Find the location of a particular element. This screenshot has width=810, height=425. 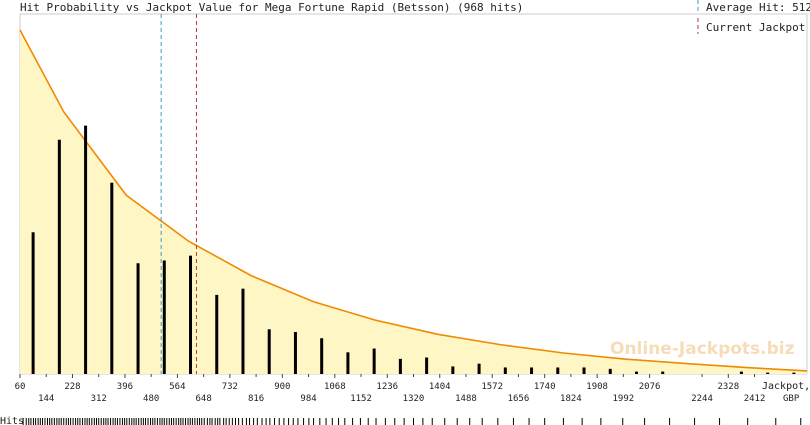

x-tick-label: 1740 is located at coordinates (545, 387).